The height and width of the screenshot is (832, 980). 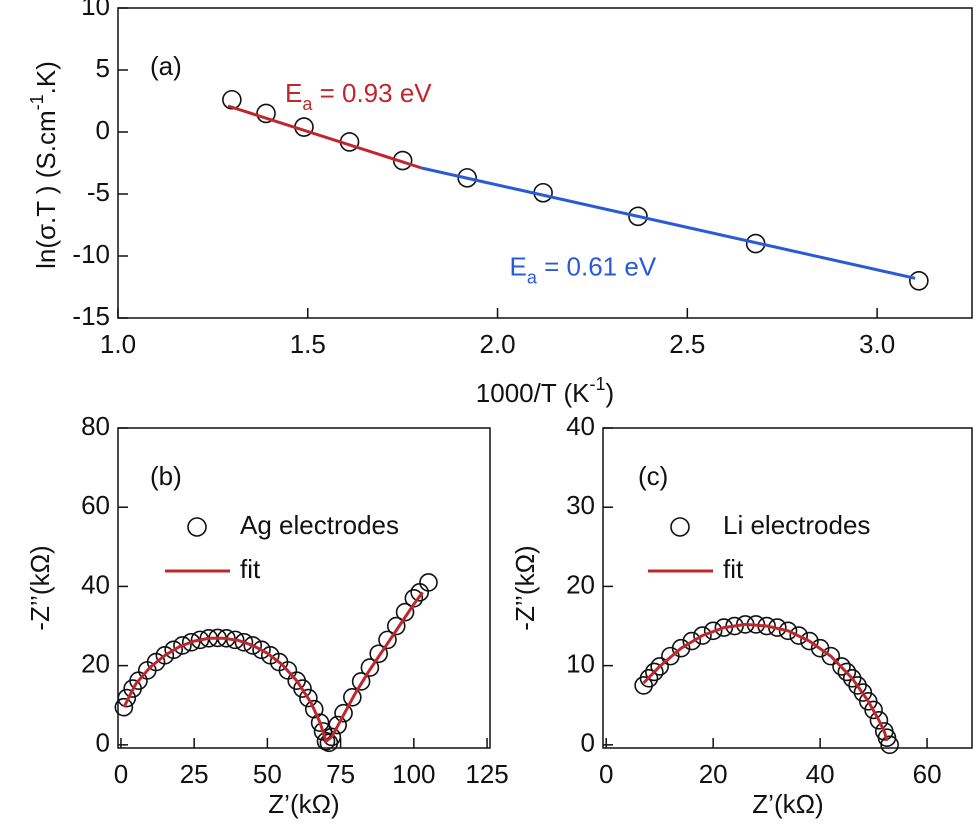 What do you see at coordinates (194, 774) in the screenshot?
I see `x-tick-label: 25` at bounding box center [194, 774].